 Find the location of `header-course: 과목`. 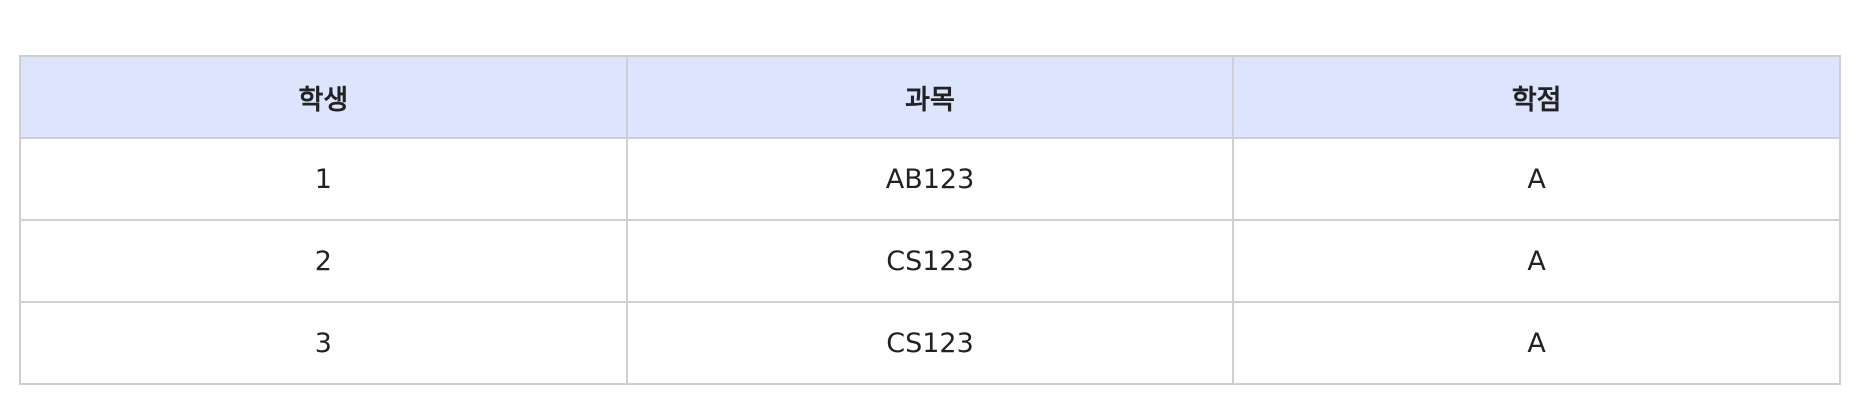

header-course: 과목 is located at coordinates (930, 97).